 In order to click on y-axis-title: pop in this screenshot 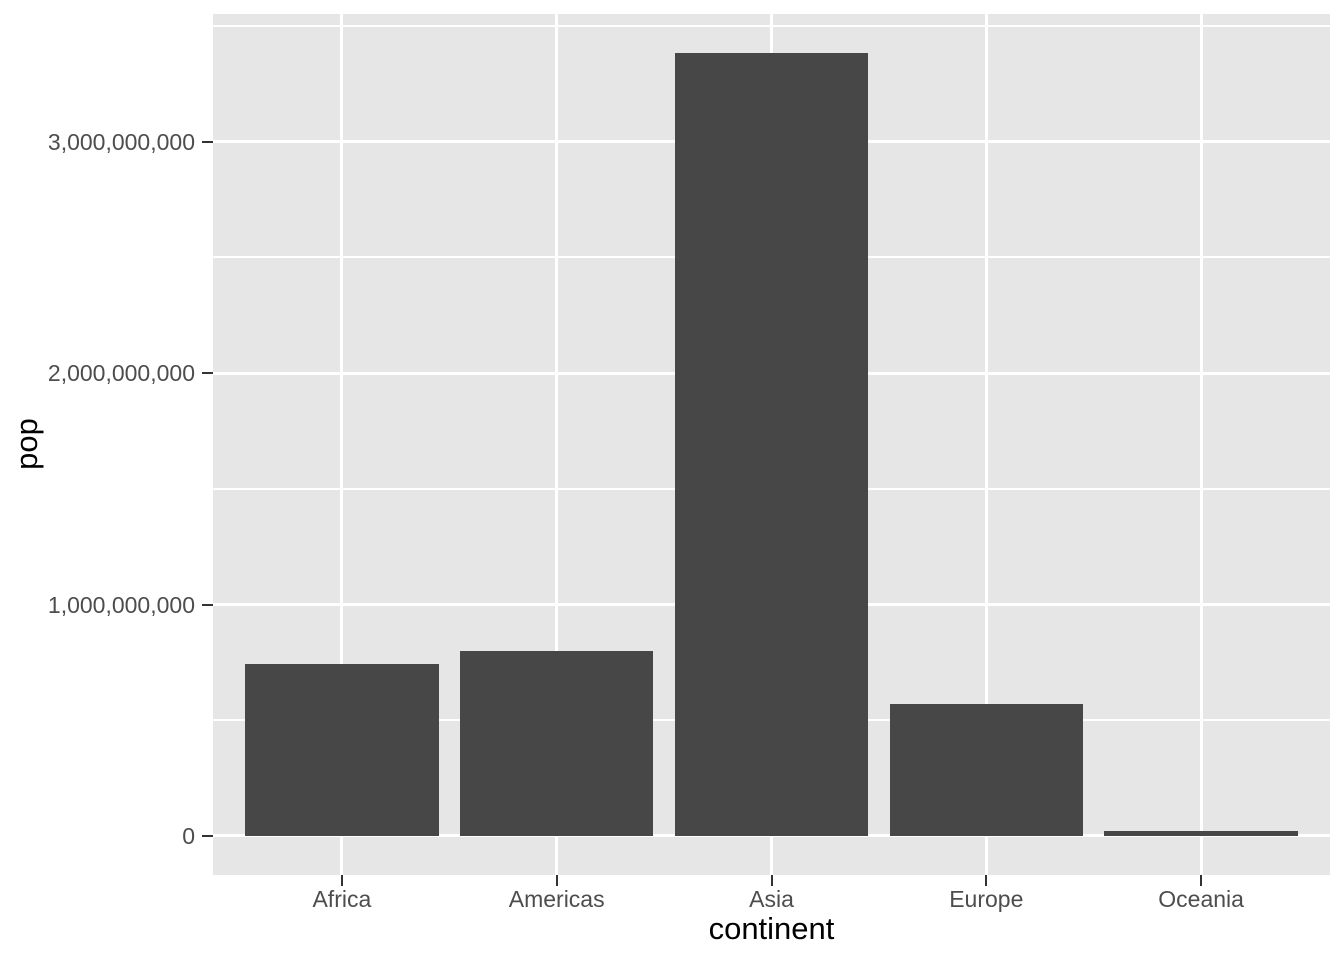, I will do `click(26, 444)`.